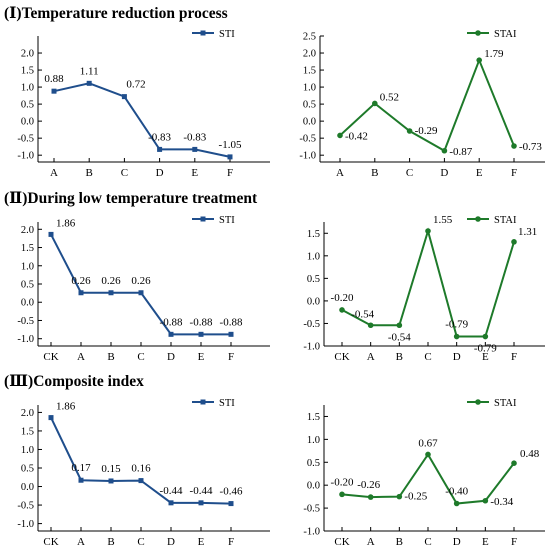 The height and width of the screenshot is (550, 550). Describe the element at coordinates (530, 454) in the screenshot. I see `data-label: 0.48` at that location.